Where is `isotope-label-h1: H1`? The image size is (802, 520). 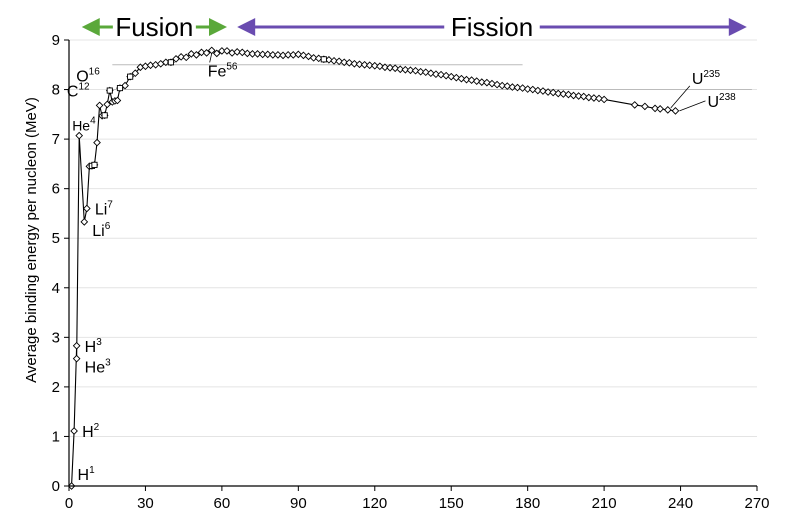
isotope-label-h1: H1 is located at coordinates (87, 474).